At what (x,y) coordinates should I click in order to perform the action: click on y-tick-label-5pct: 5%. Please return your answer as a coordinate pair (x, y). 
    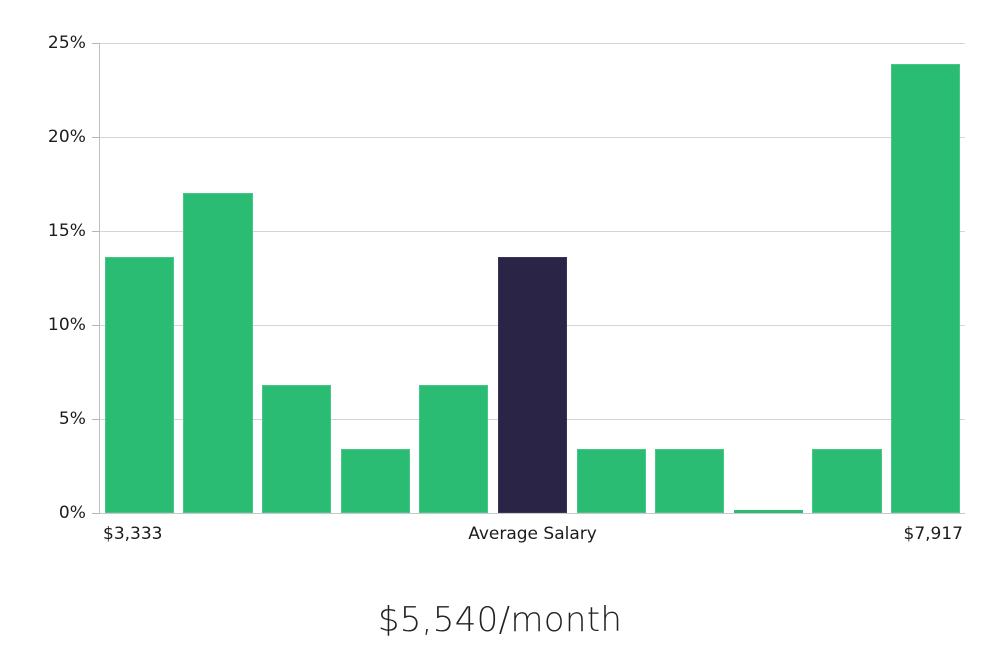
    Looking at the image, I should click on (72, 419).